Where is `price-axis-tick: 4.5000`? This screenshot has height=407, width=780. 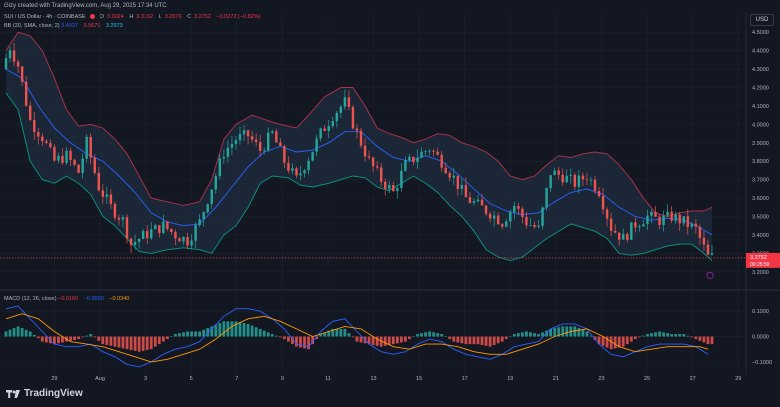
price-axis-tick: 4.5000 is located at coordinates (760, 33).